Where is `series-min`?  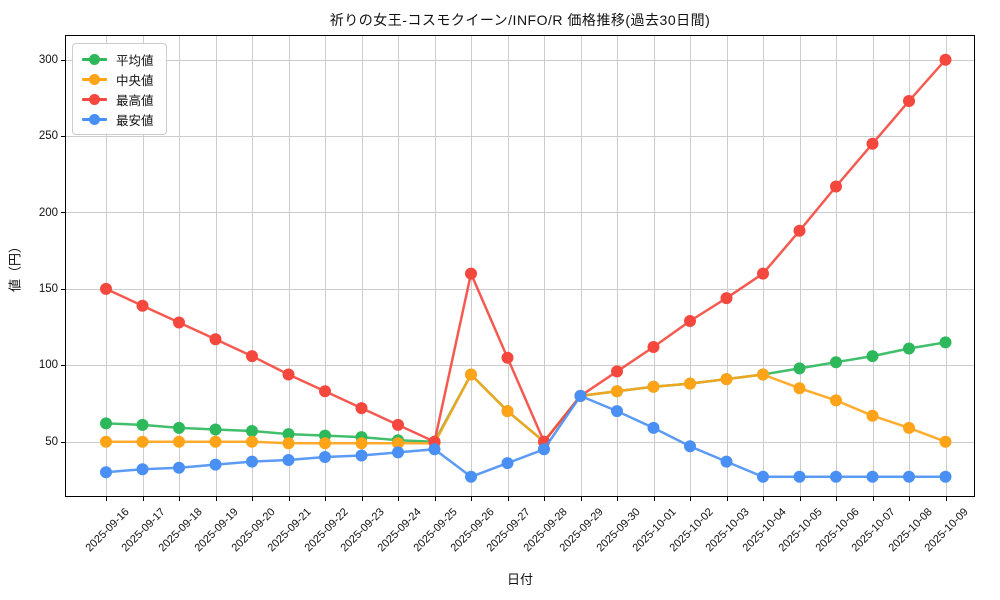
series-min is located at coordinates (526, 436).